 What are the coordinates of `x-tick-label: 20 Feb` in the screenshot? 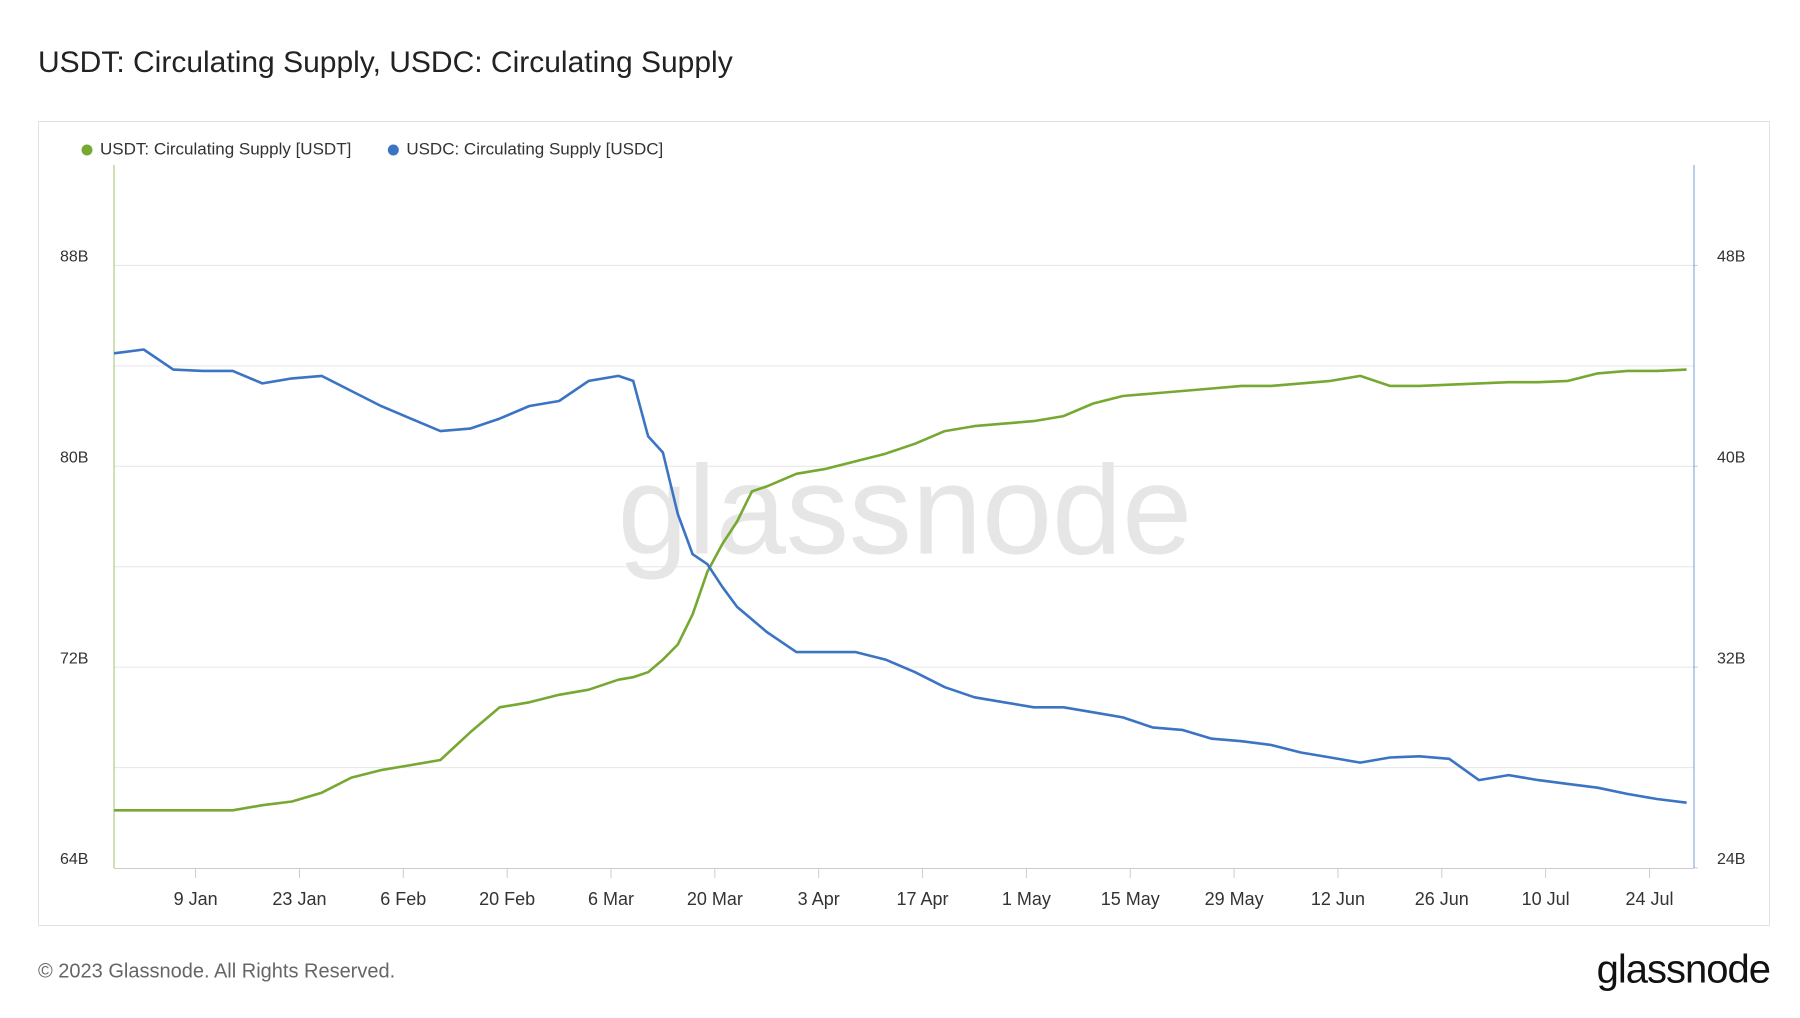 It's located at (507, 899).